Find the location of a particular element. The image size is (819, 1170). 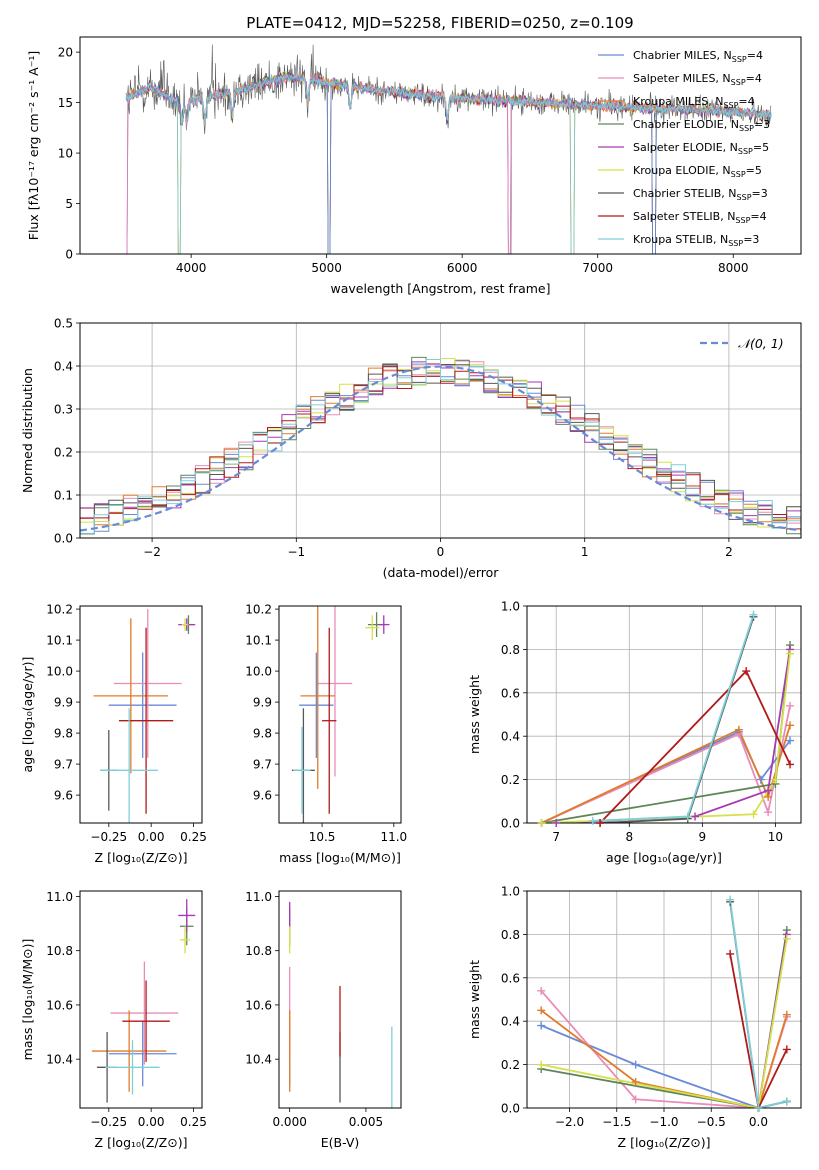

legend-entry: Kroupa MILES, NSSP=4 is located at coordinates (694, 102).